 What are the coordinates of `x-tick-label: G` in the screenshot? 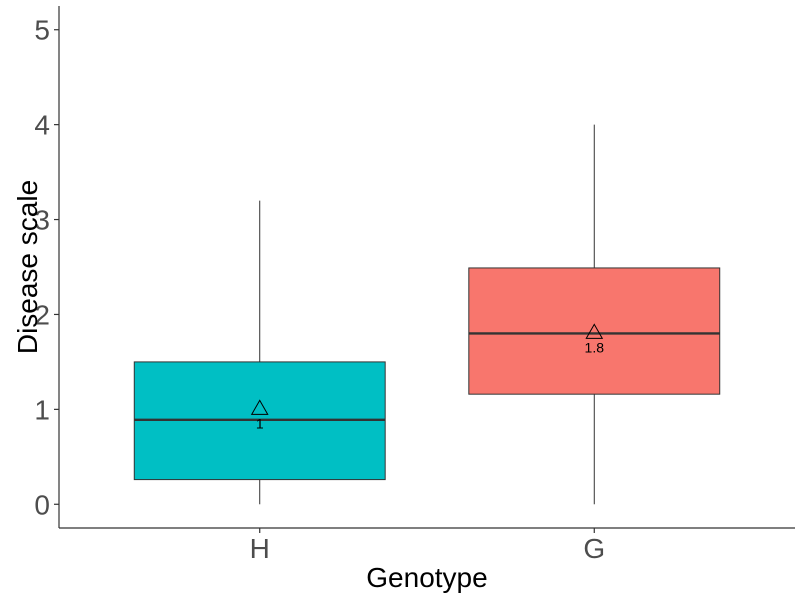 It's located at (594, 548).